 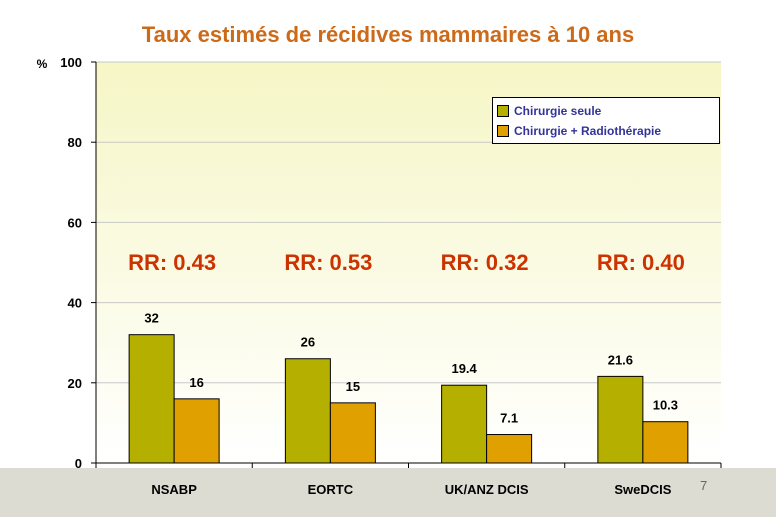 I want to click on data-label: 15, so click(x=353, y=386).